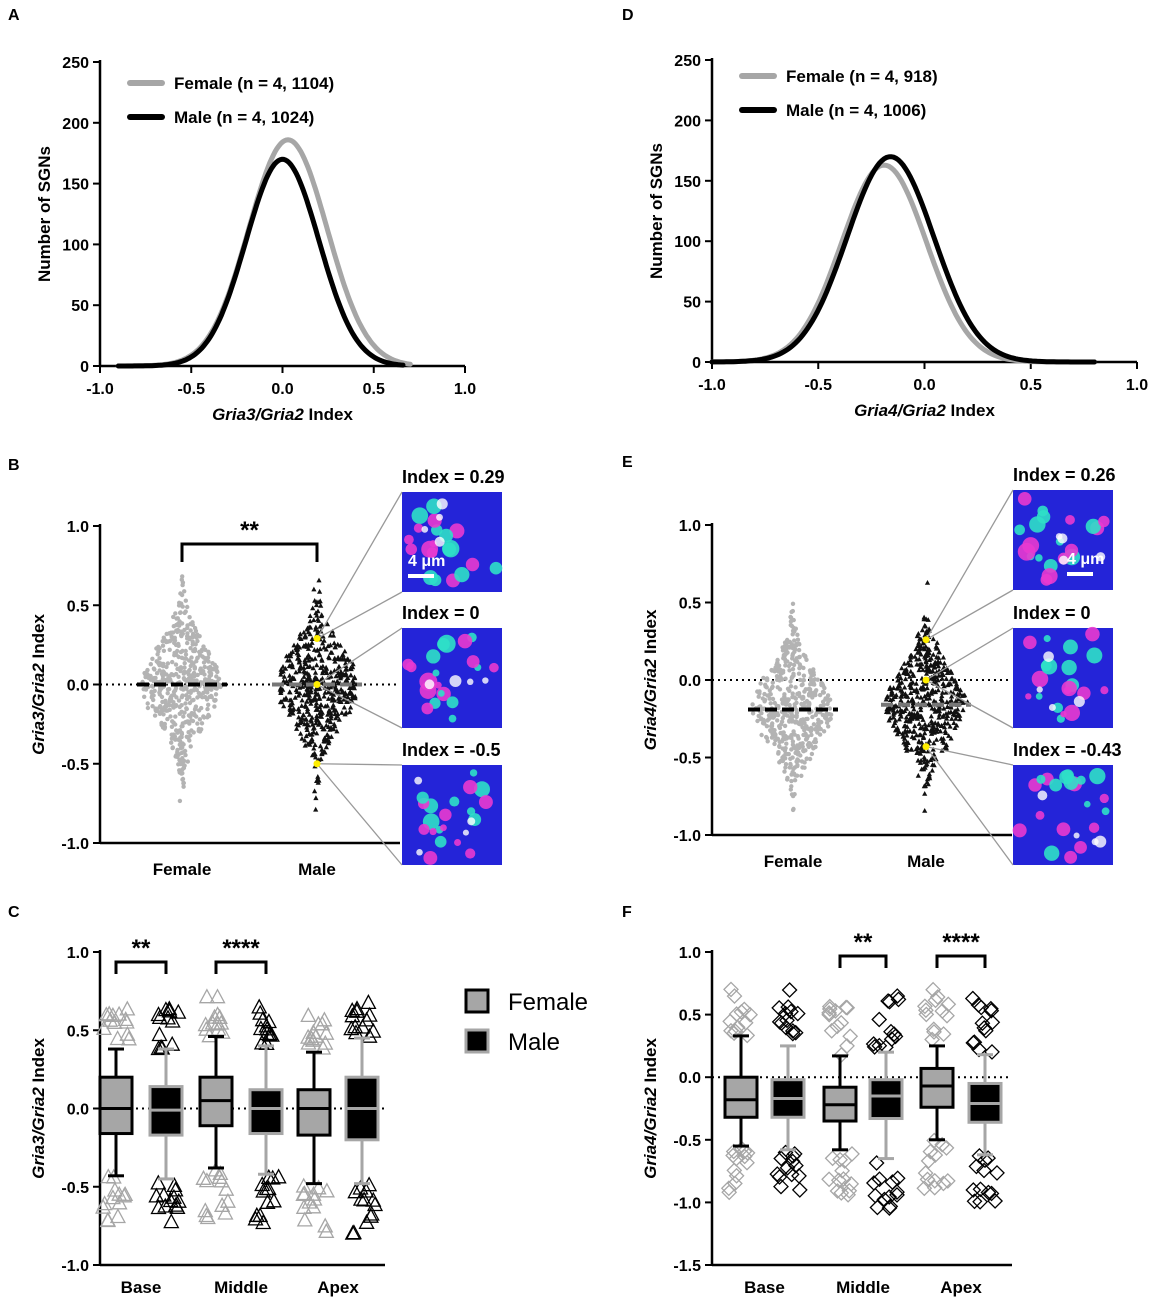 This screenshot has width=1153, height=1300. What do you see at coordinates (267, 1114) in the screenshot?
I see `box-C-middle-male` at bounding box center [267, 1114].